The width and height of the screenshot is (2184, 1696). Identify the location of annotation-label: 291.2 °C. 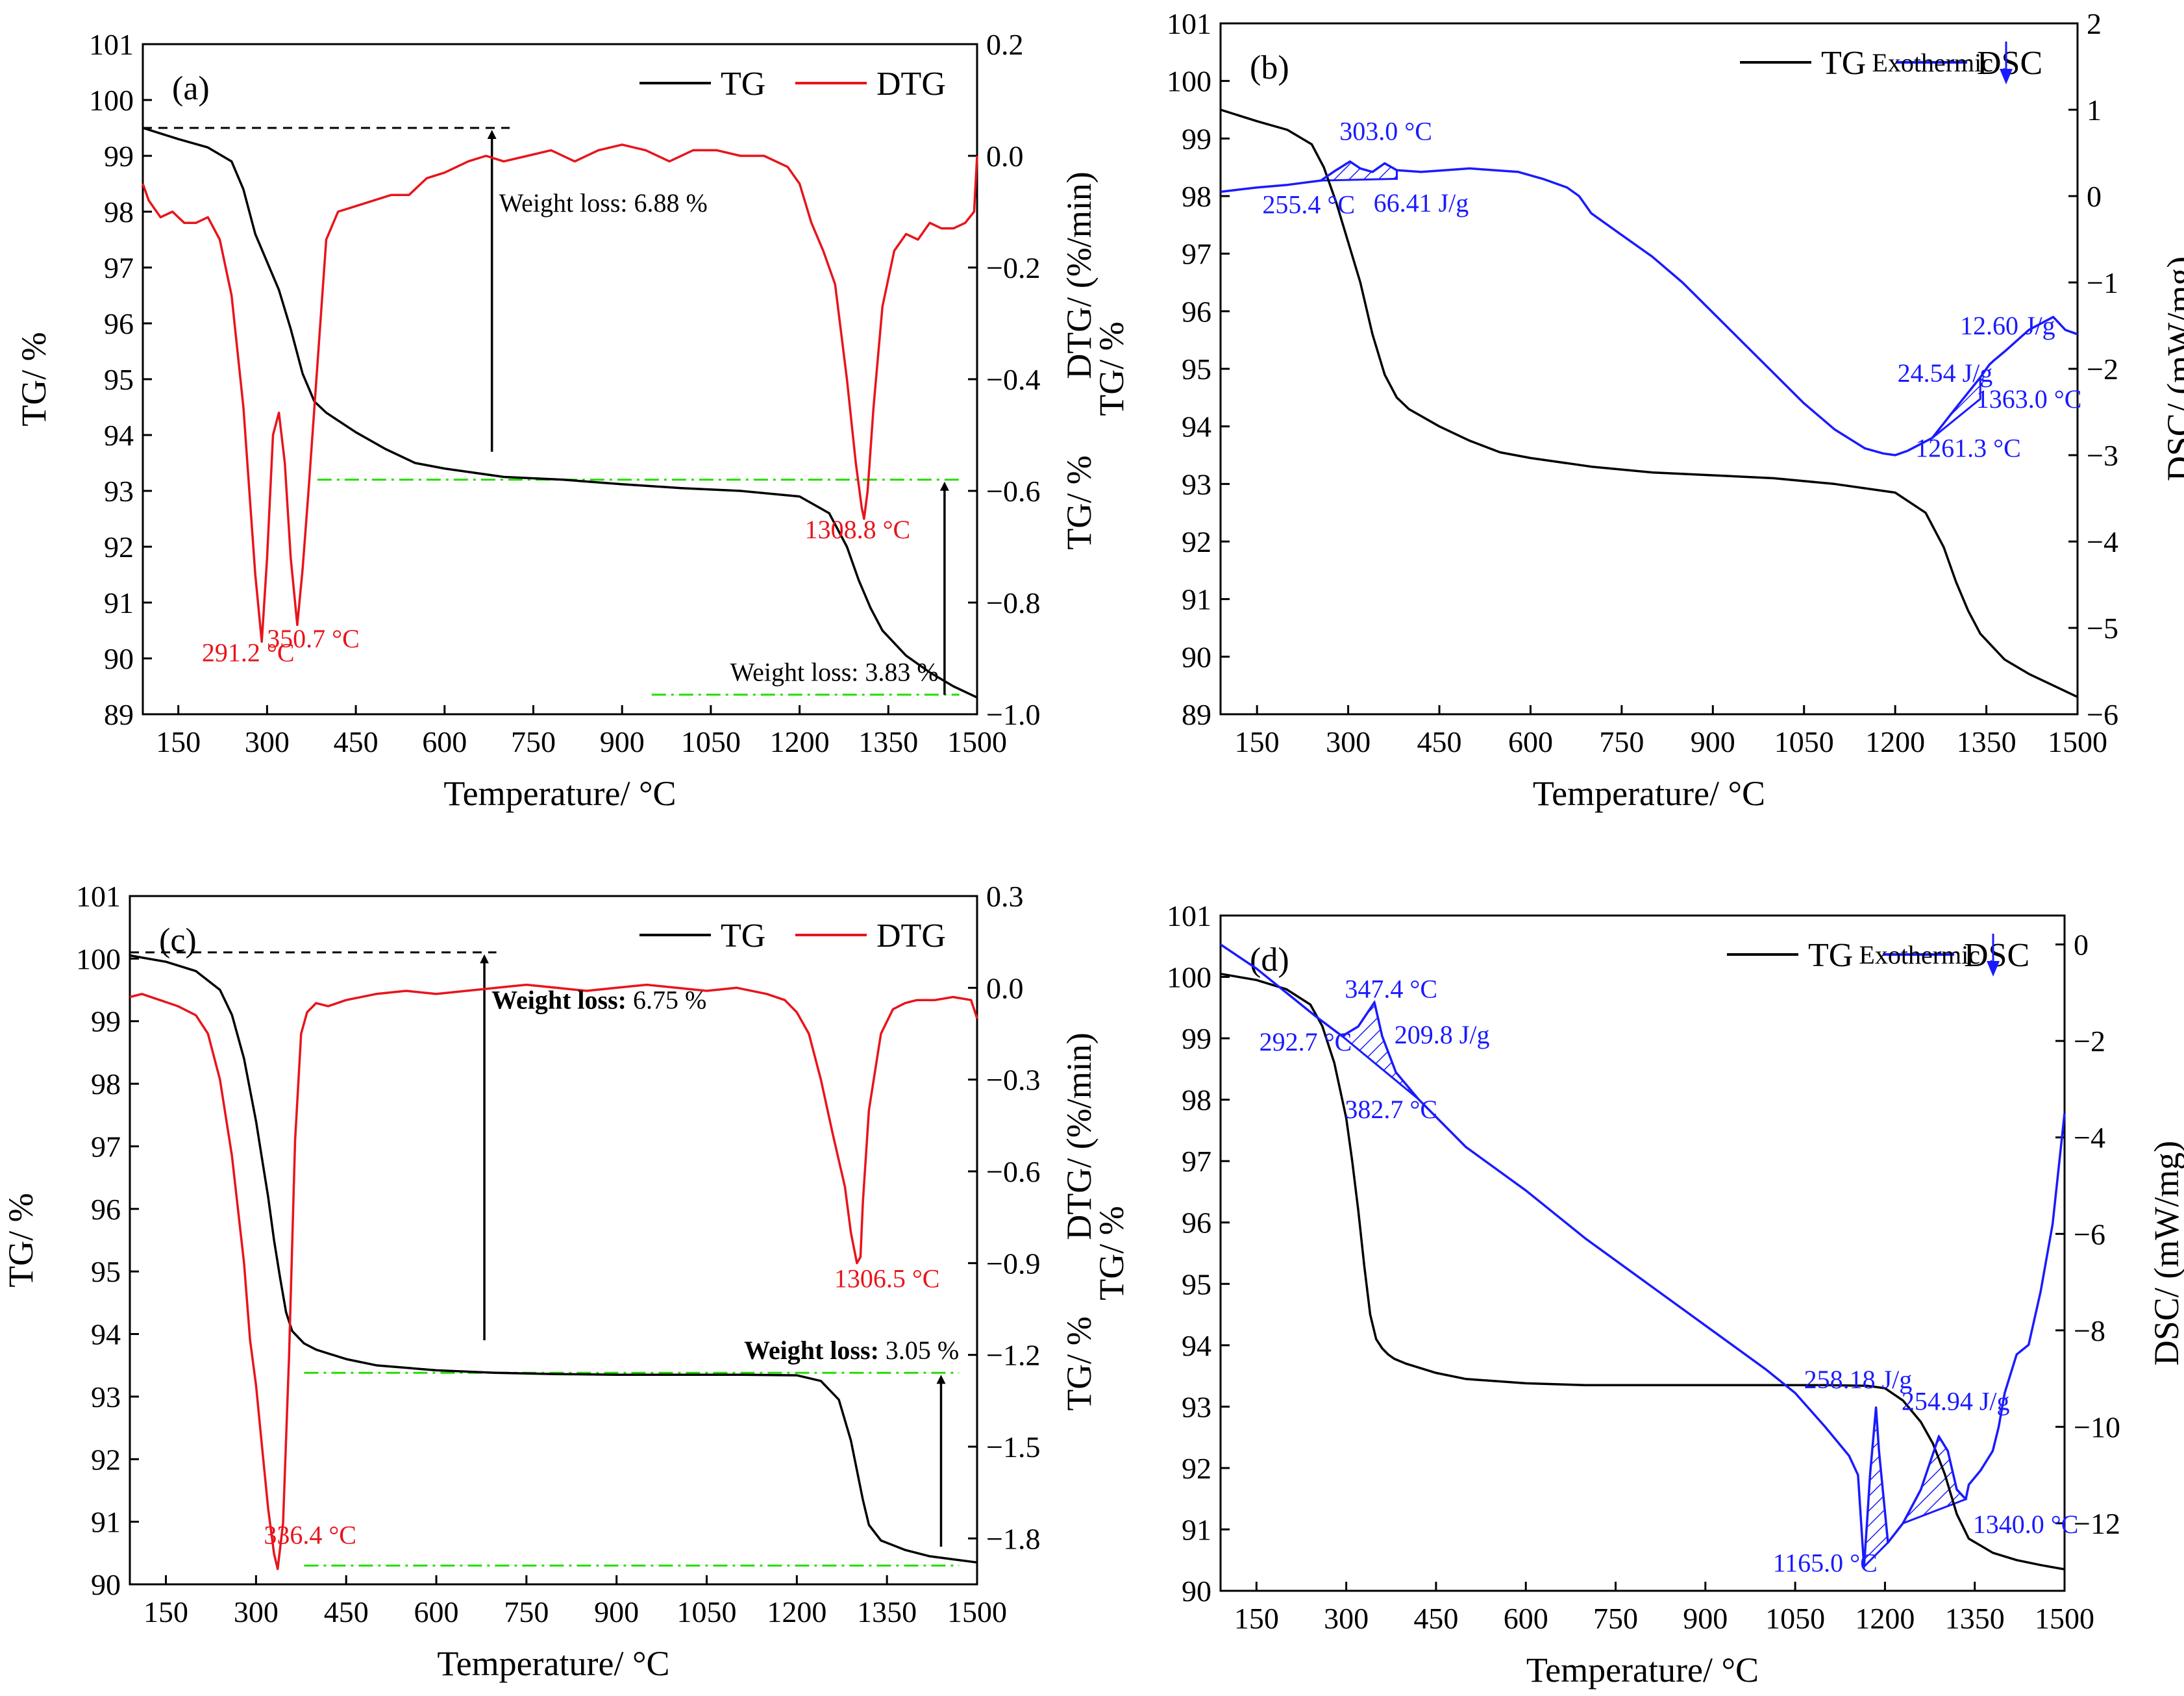
(249, 652).